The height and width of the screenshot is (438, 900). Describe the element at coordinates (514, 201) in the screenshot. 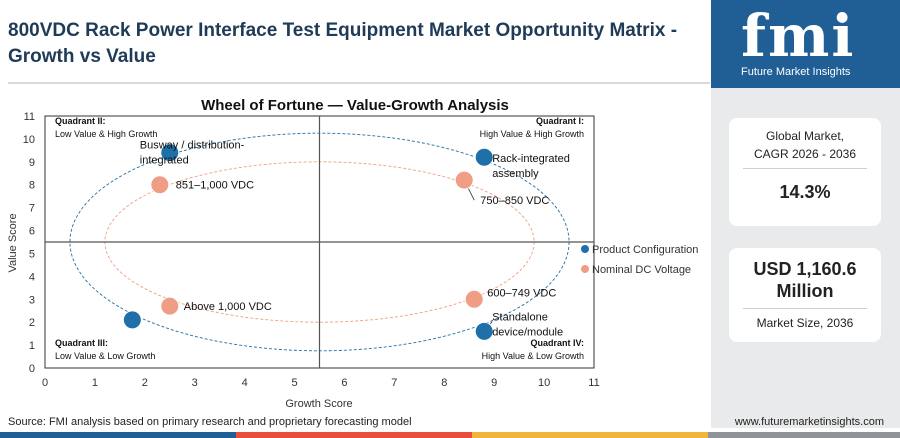

I see `point-label: 750–850 VDC` at that location.